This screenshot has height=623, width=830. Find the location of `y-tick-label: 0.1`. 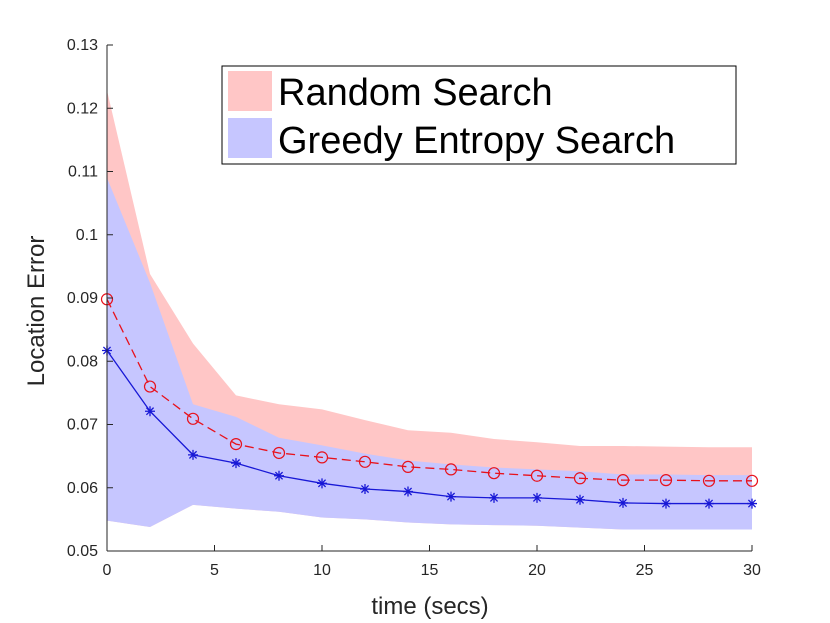

y-tick-label: 0.1 is located at coordinates (87, 235).